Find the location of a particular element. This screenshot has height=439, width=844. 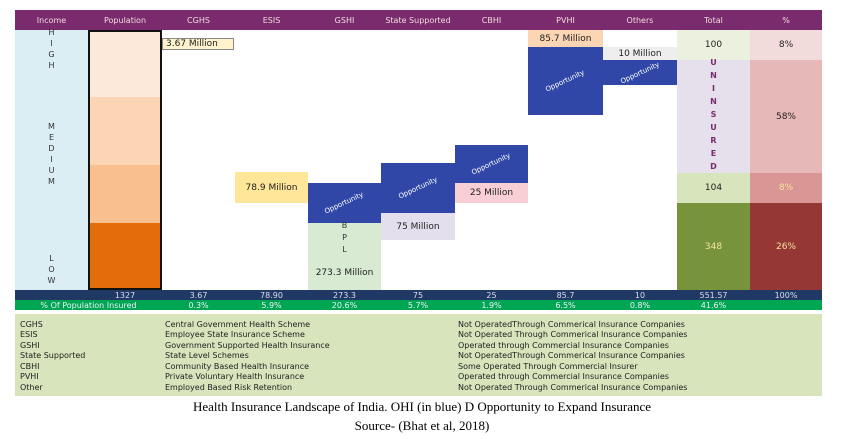

legend-text: CGHS is located at coordinates (31, 324).